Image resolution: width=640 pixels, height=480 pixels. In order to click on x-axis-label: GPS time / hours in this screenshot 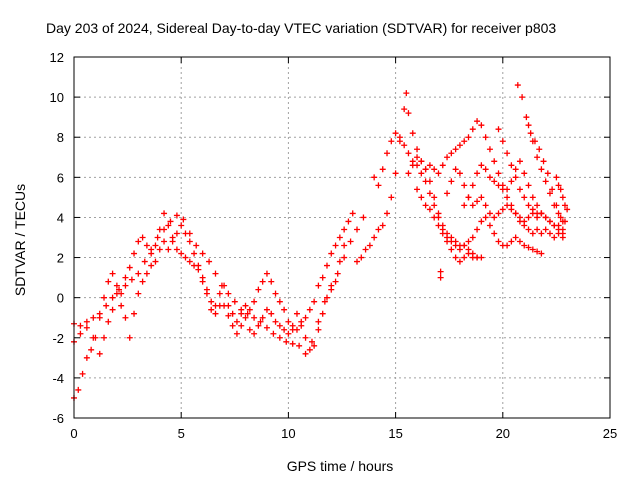, I will do `click(340, 466)`.